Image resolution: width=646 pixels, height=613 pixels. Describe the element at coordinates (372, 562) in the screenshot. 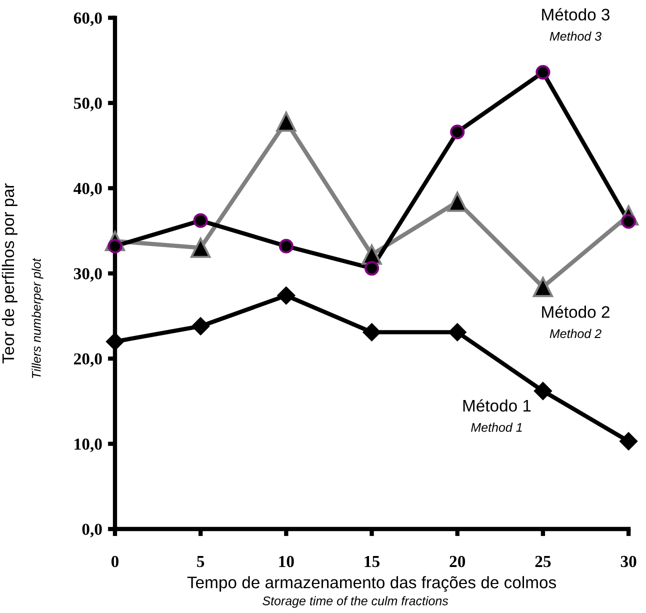

I see `x-tick-label: 15` at that location.